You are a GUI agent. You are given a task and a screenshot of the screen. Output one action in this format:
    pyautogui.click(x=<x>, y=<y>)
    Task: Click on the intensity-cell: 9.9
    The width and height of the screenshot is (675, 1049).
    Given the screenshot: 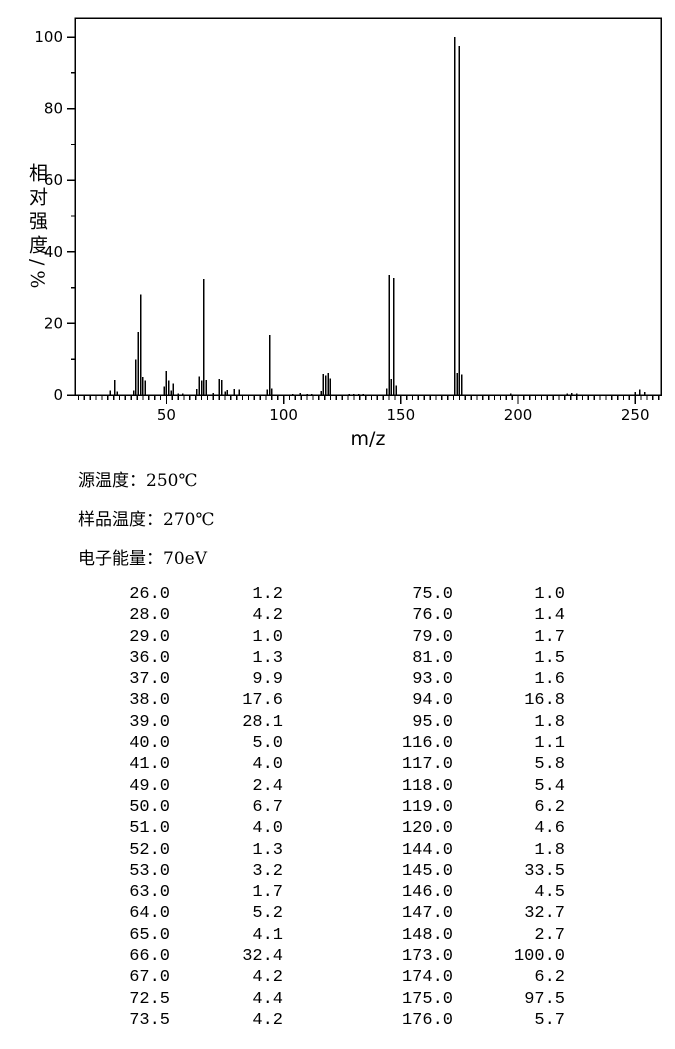 What is the action you would take?
    pyautogui.click(x=267, y=680)
    